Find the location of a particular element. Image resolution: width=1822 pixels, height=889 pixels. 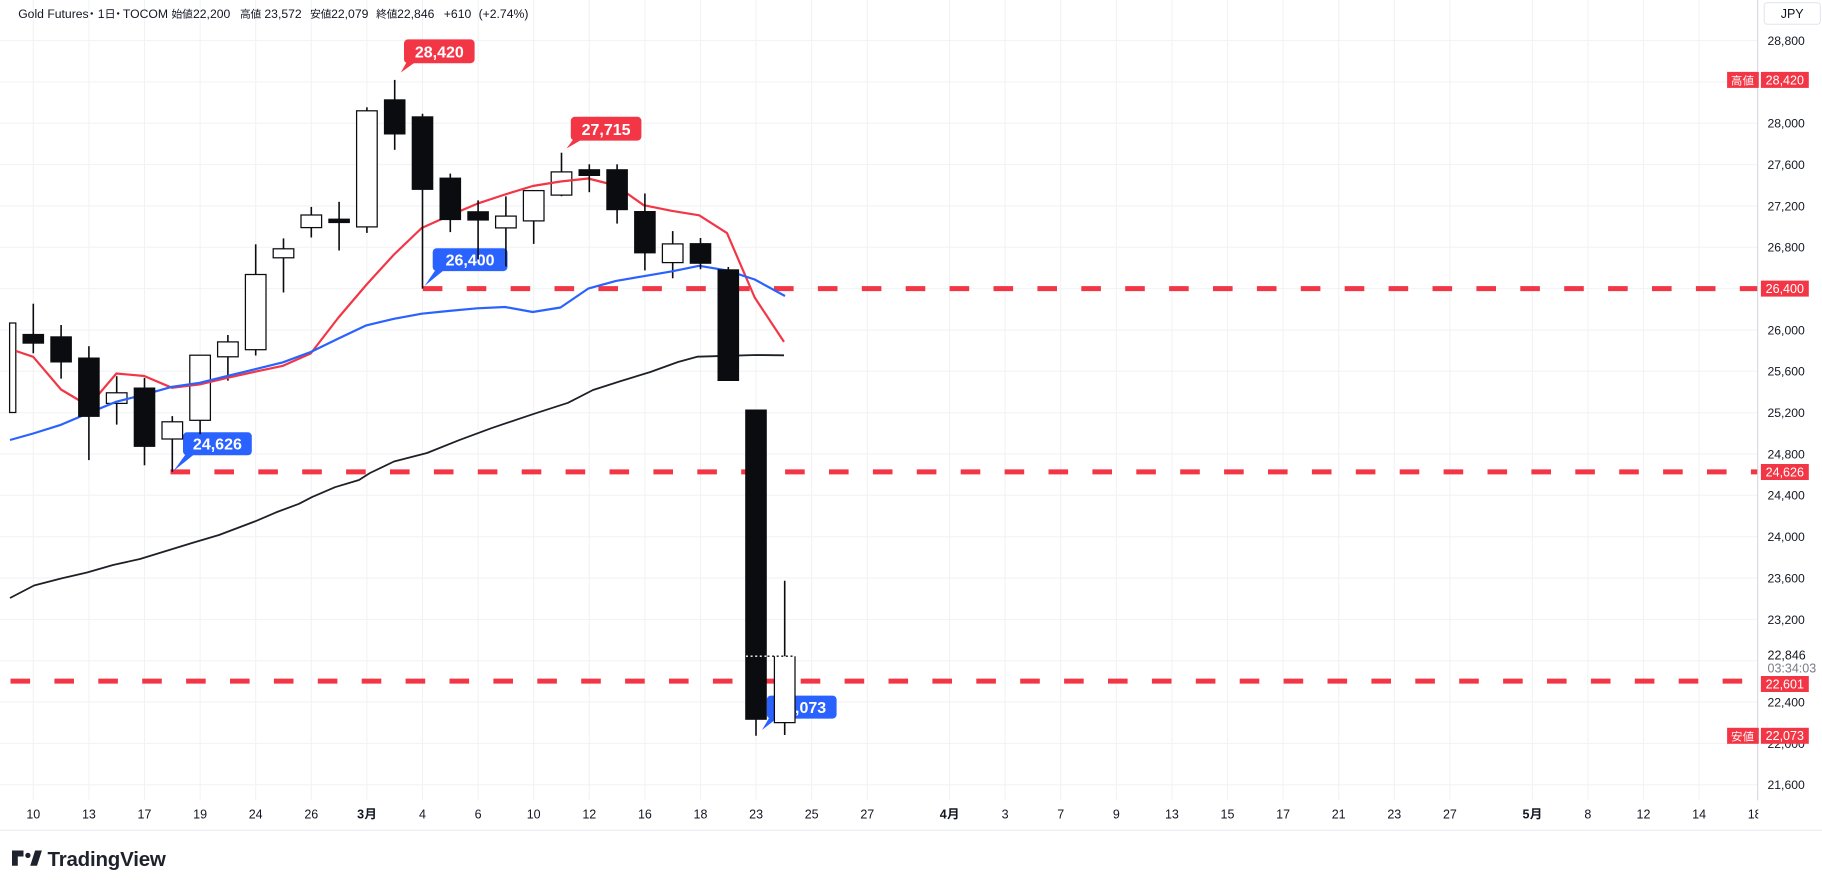

svg-text: 22,073 is located at coordinates (1785, 736).